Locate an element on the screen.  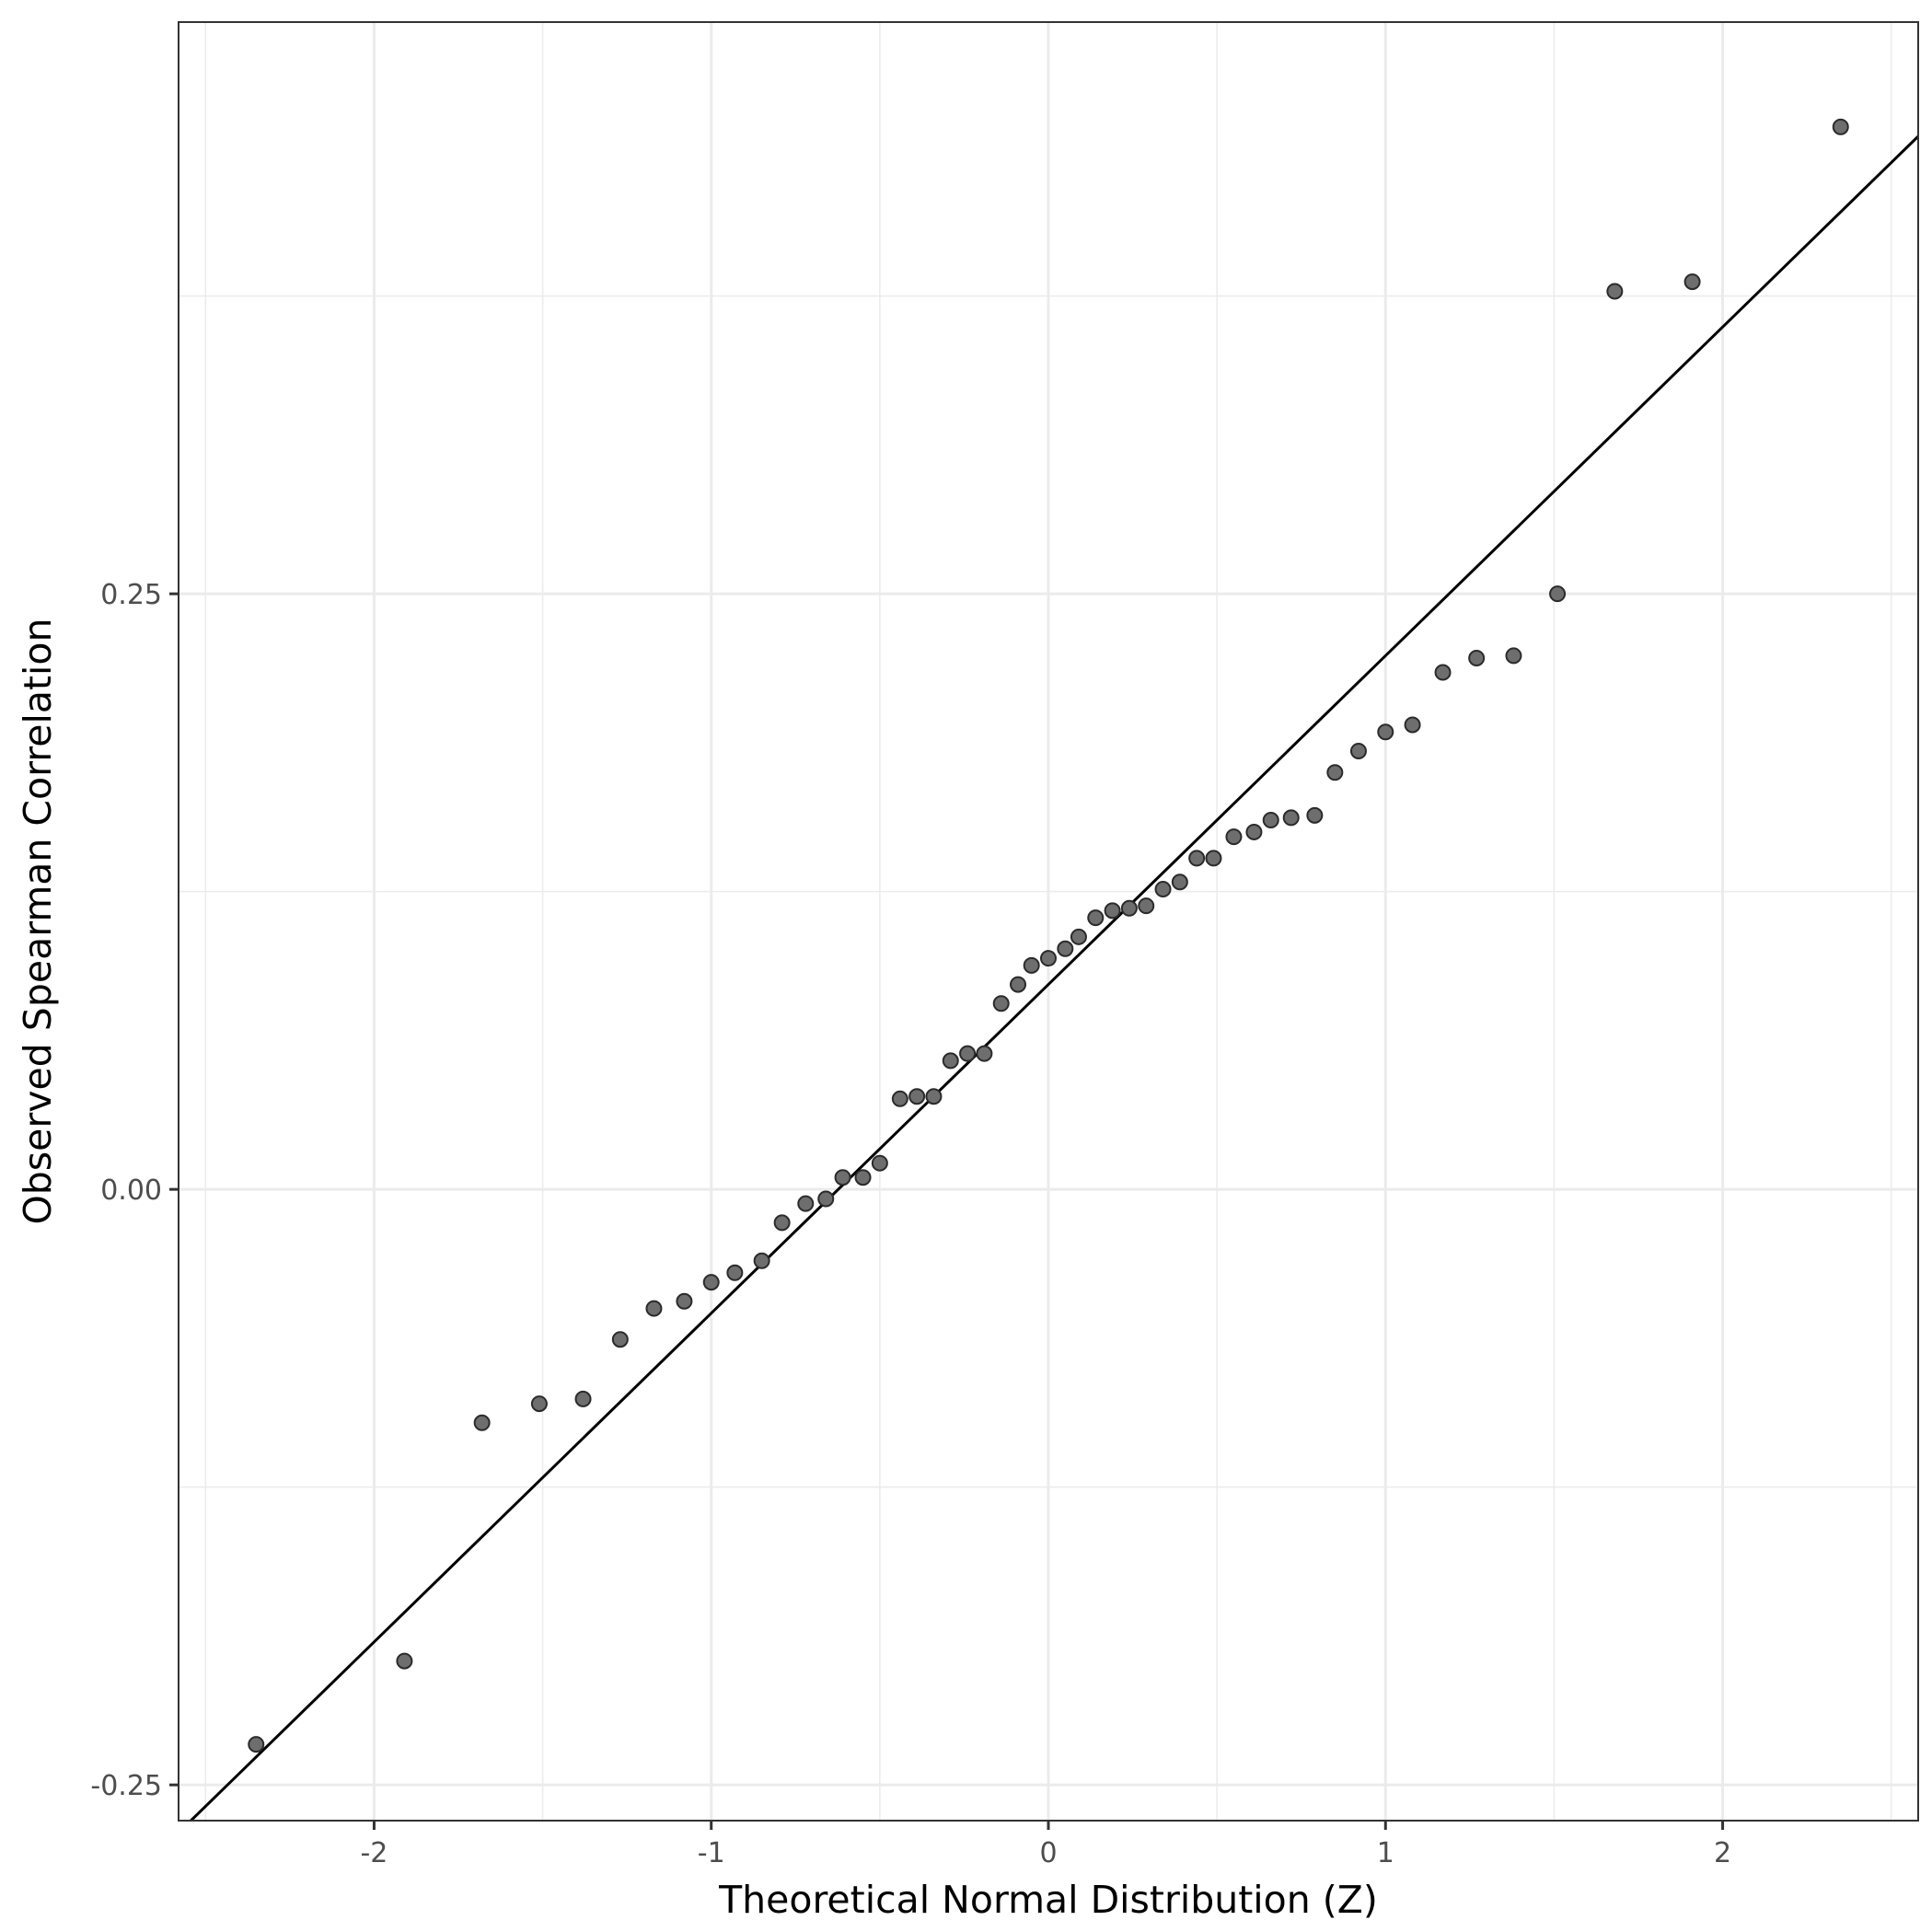
y-tick-label: 0.25 is located at coordinates (131, 595).